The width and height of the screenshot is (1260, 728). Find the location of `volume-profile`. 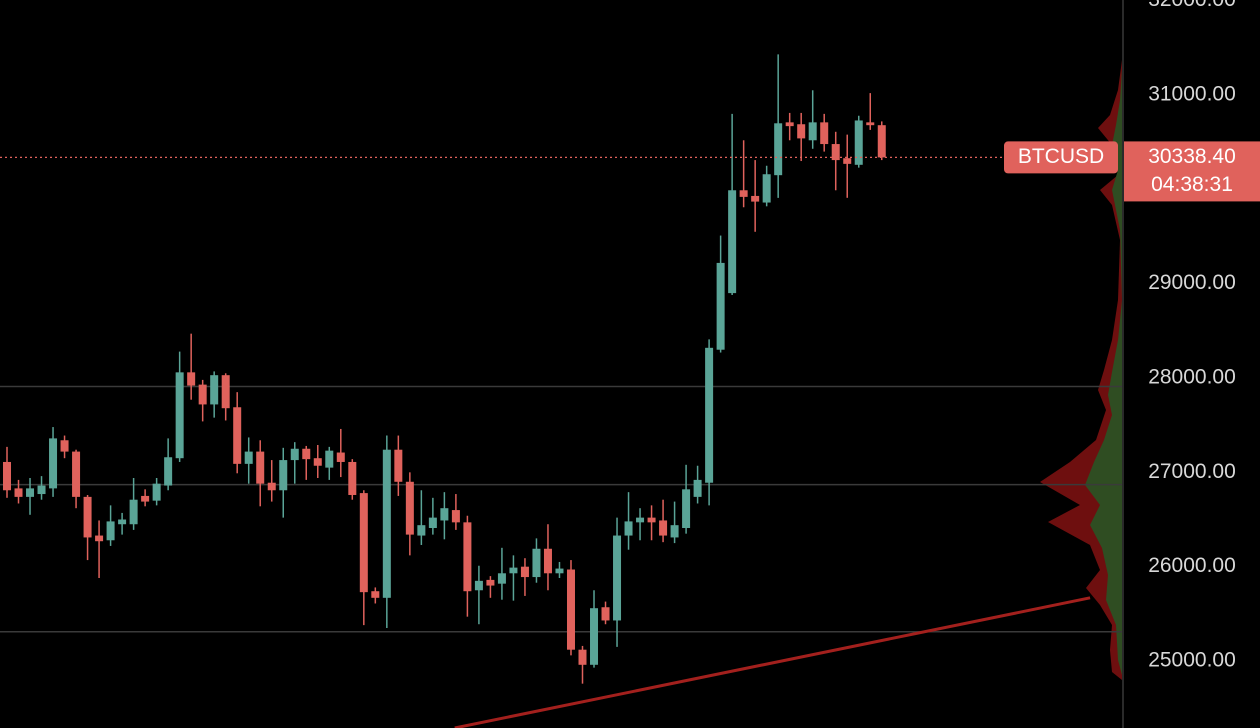

volume-profile is located at coordinates (1081, 370).